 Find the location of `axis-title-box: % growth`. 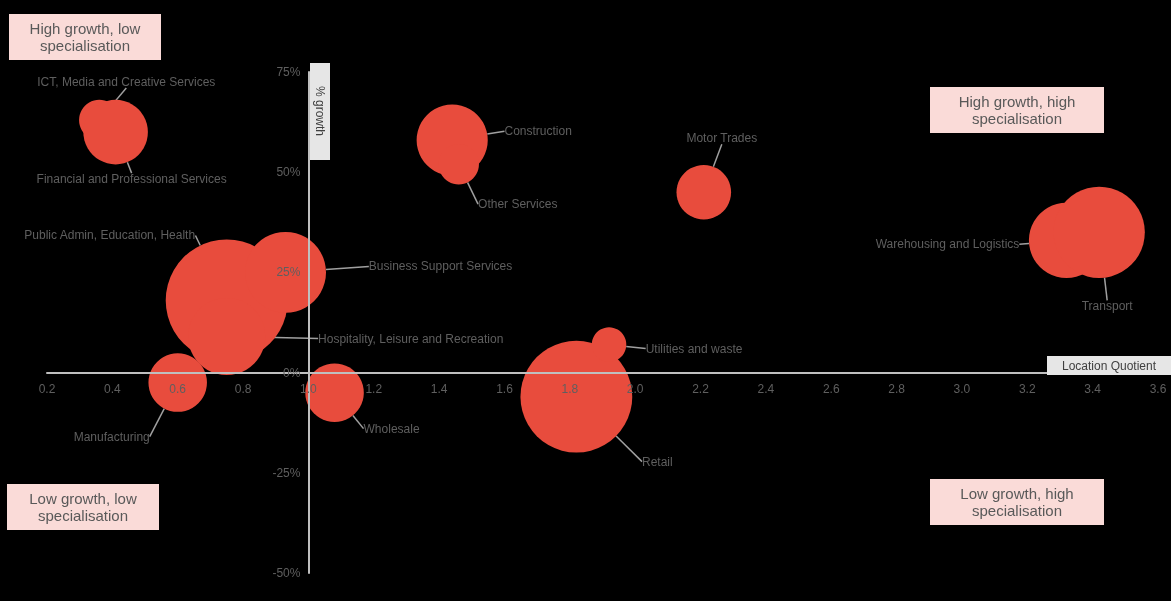

axis-title-box: % growth is located at coordinates (320, 111).